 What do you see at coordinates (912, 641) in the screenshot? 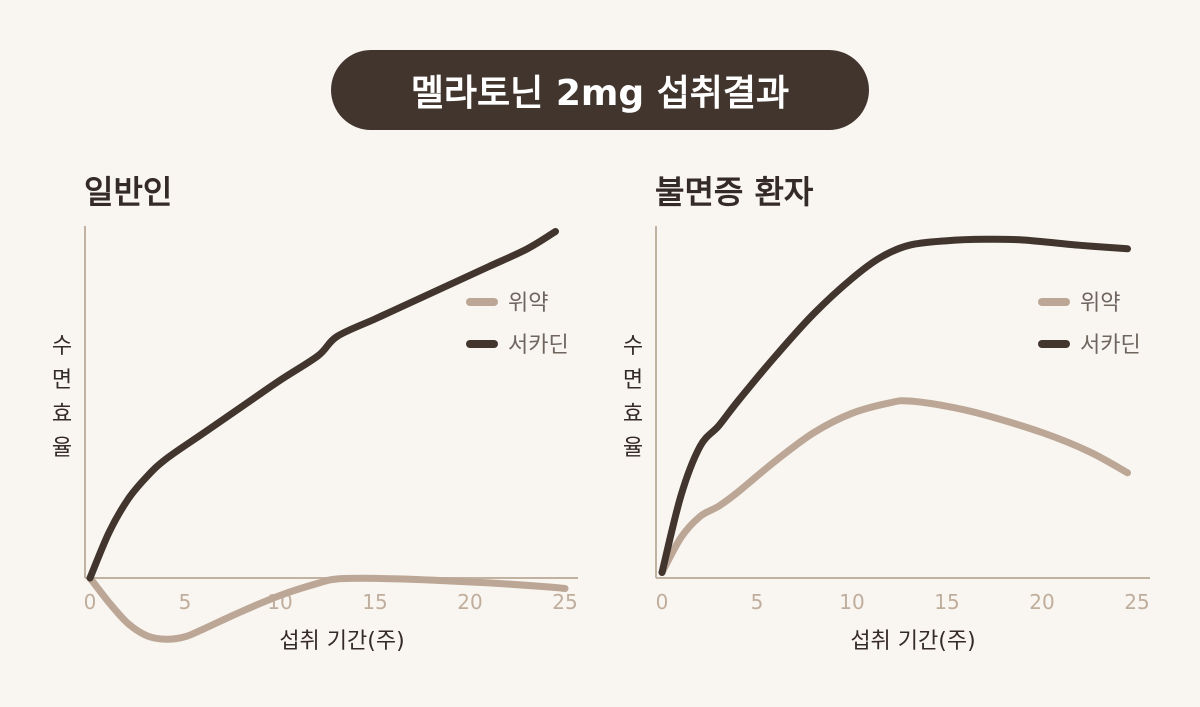
I see `x-axis-label-insomnia: 섭취 기간(주)` at bounding box center [912, 641].